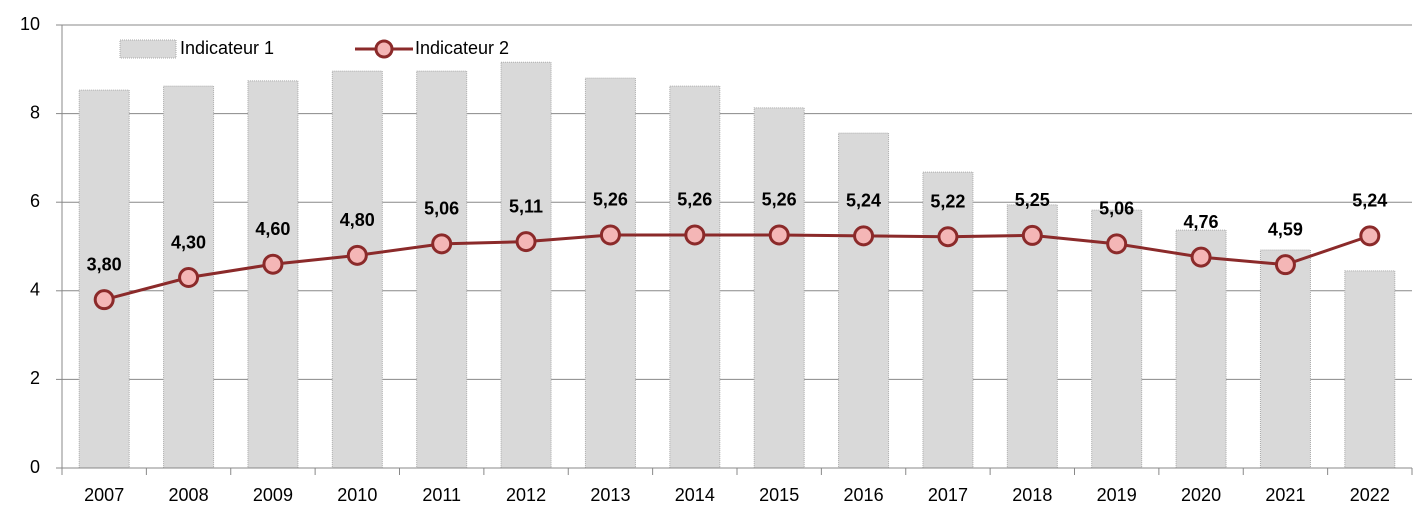  Describe the element at coordinates (35, 467) in the screenshot. I see `y-tick-label: 0` at that location.